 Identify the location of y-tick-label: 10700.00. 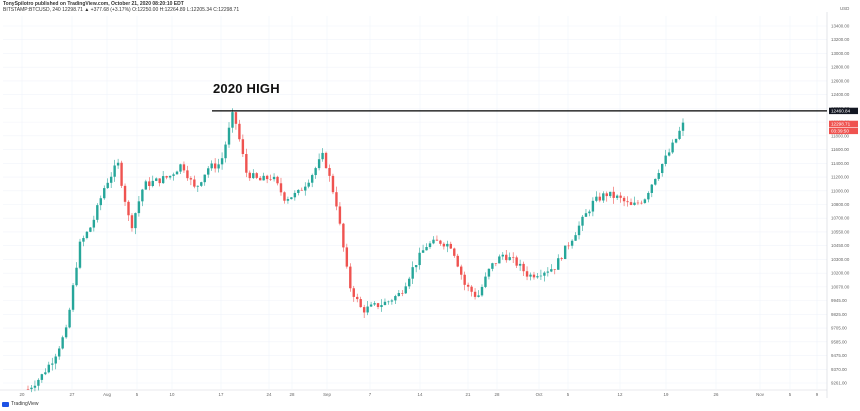
(840, 218).